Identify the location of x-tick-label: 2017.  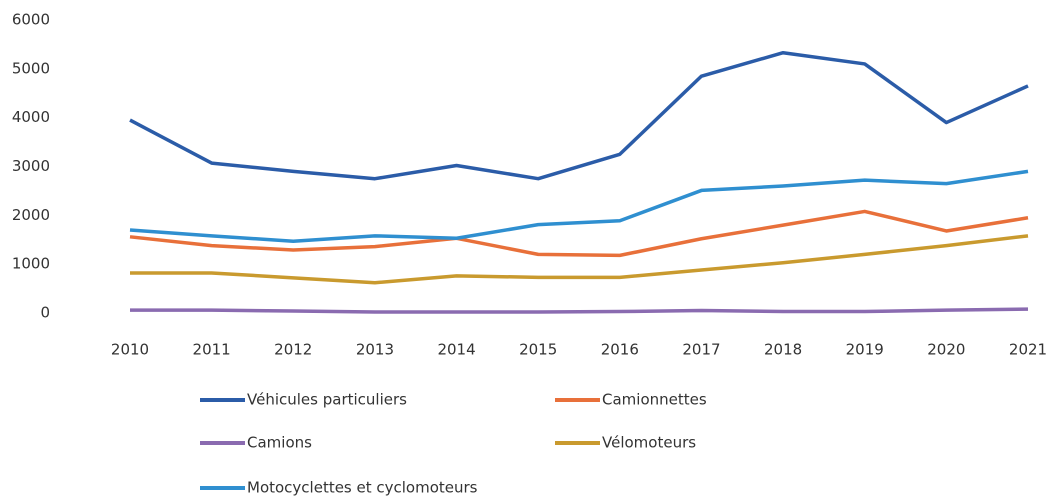
(701, 350).